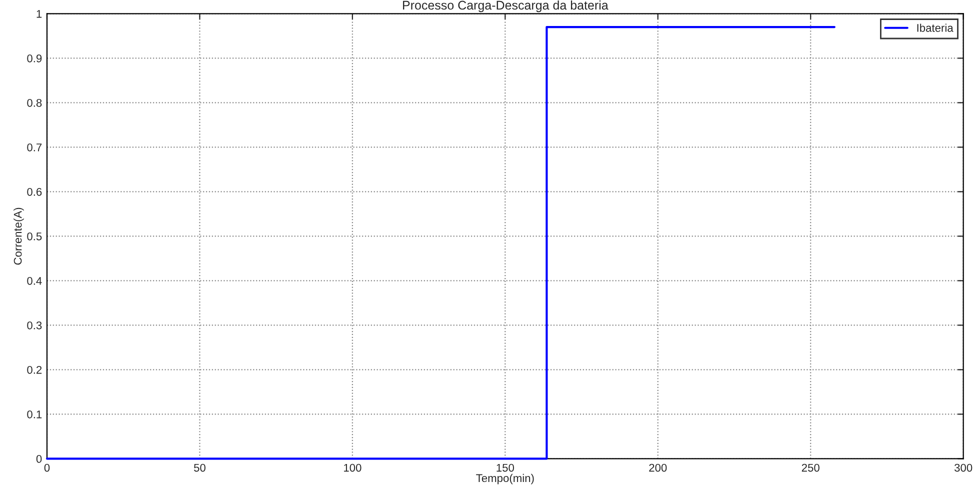  Describe the element at coordinates (34, 414) in the screenshot. I see `y-tick-label: 0.1` at that location.